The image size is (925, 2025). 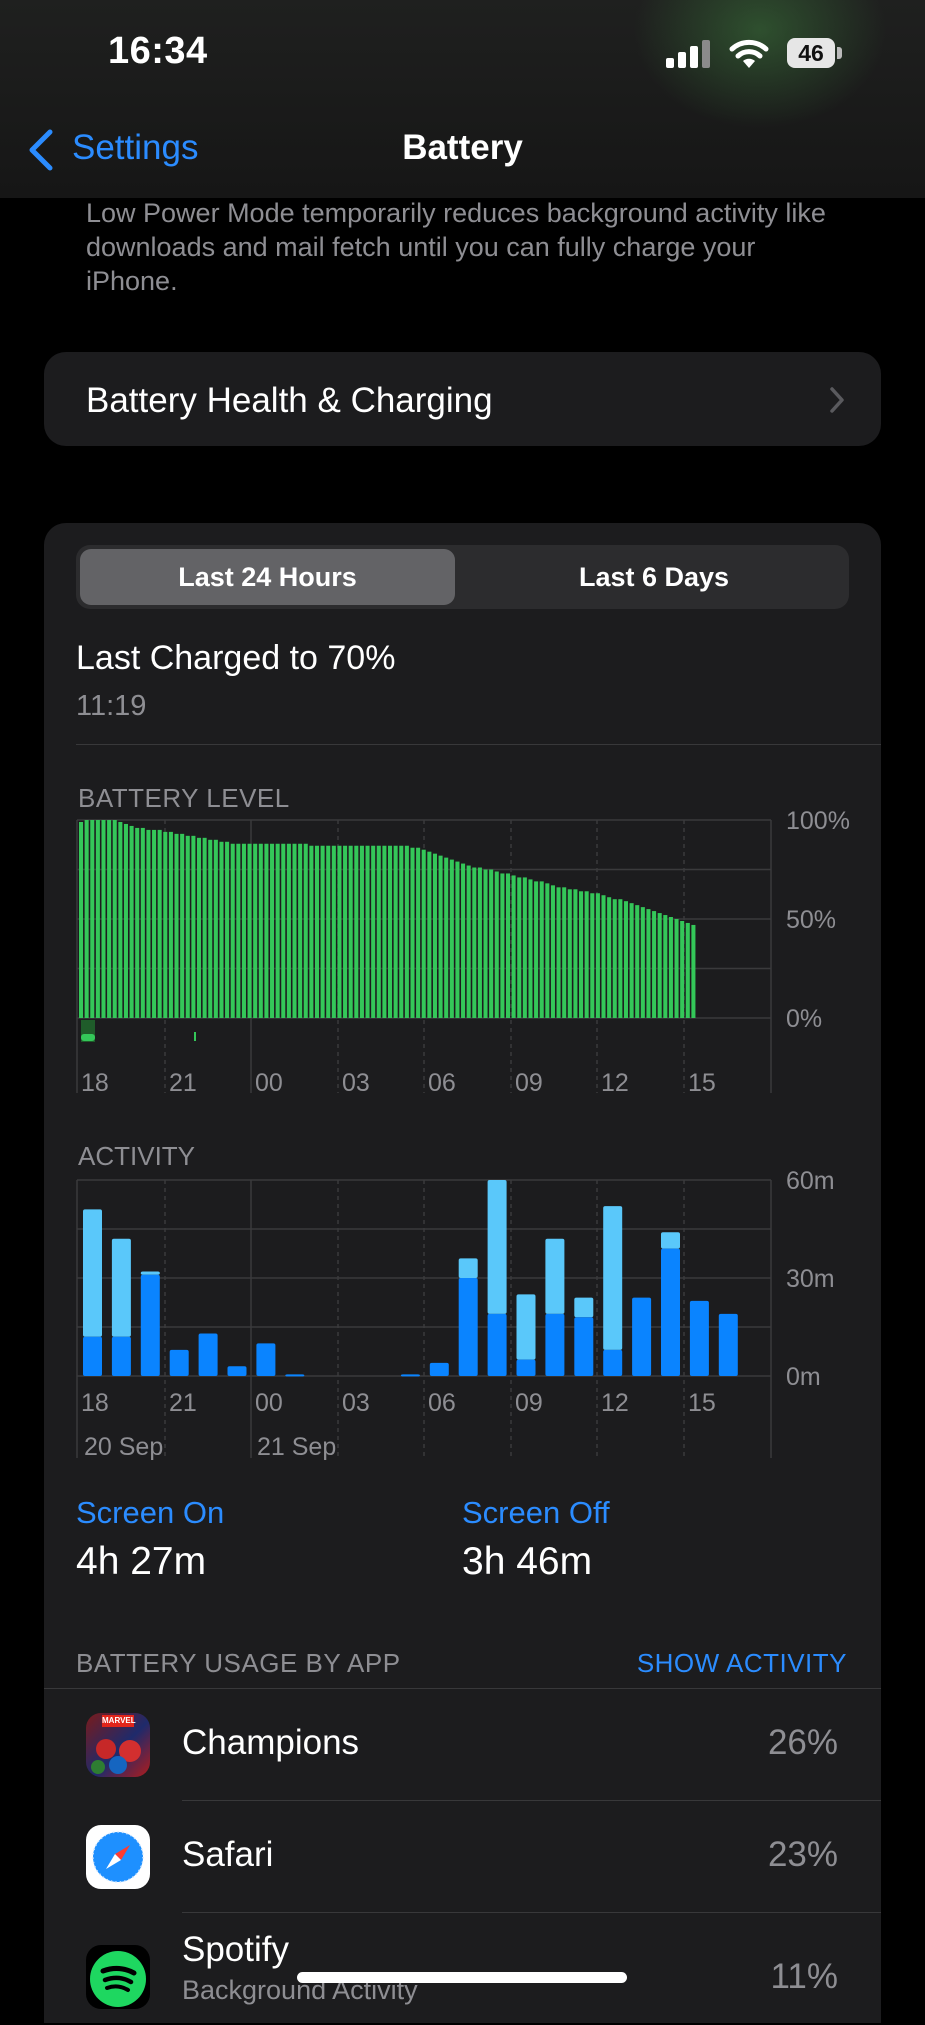 What do you see at coordinates (118, 1857) in the screenshot?
I see `safari-compass-icon` at bounding box center [118, 1857].